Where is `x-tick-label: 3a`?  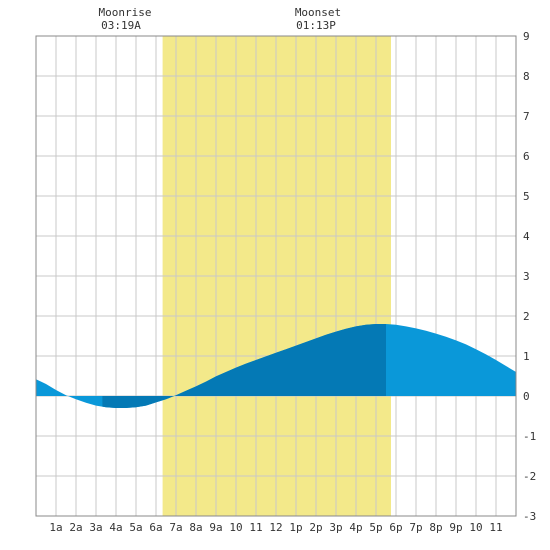 x-tick-label: 3a is located at coordinates (95, 527).